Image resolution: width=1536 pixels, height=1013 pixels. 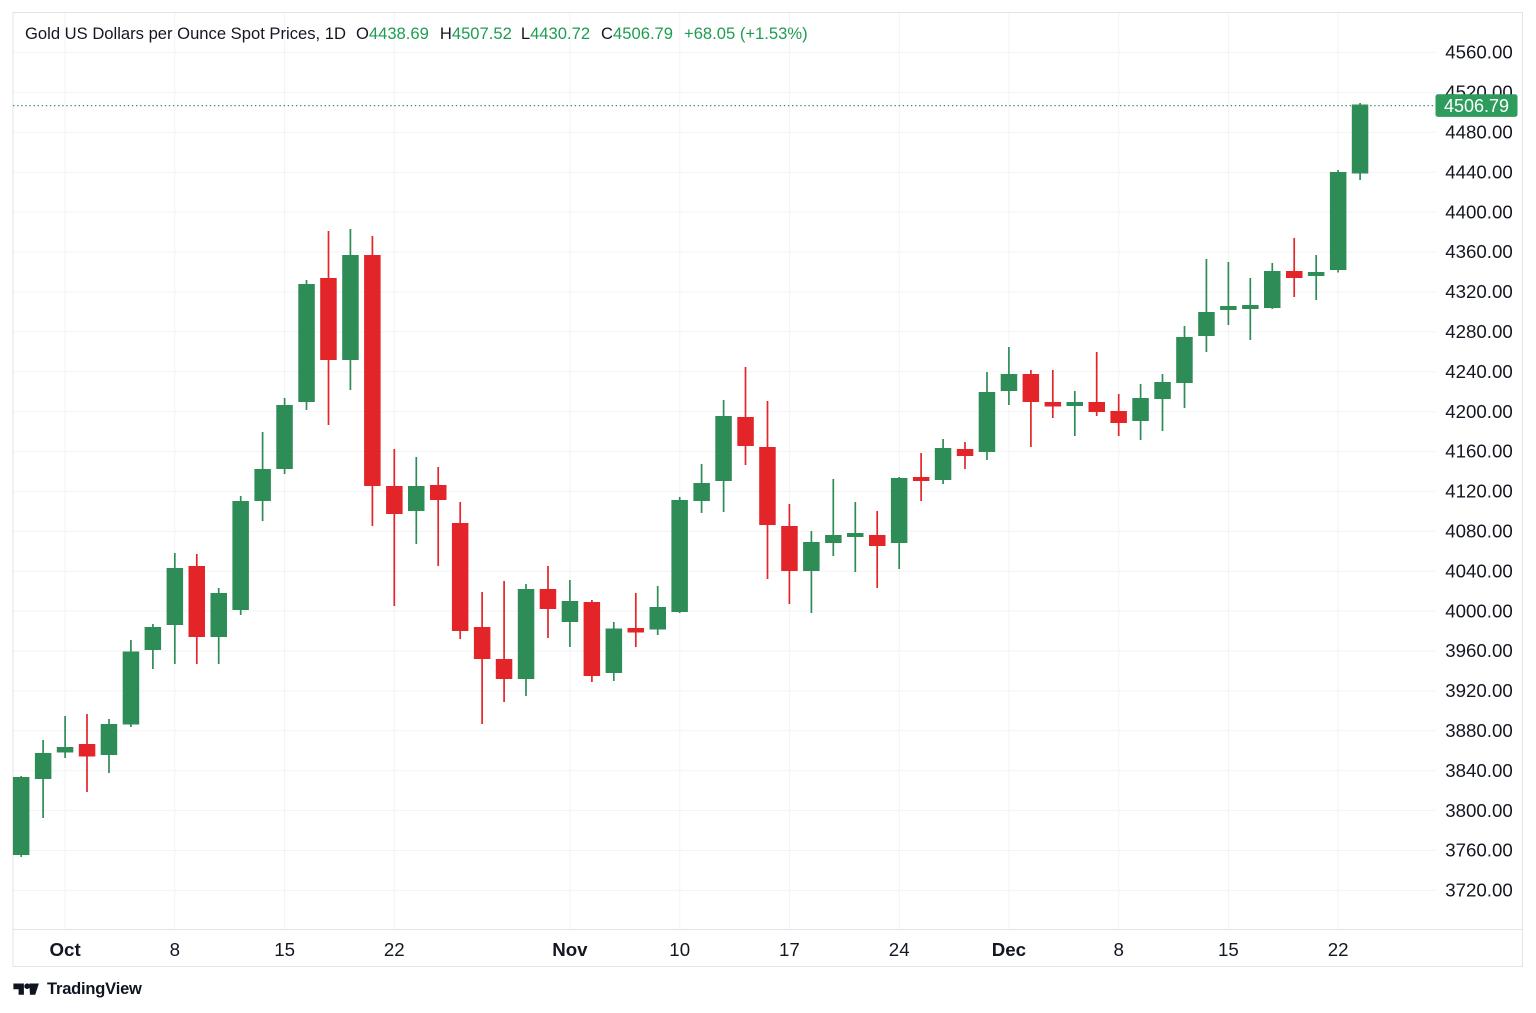 What do you see at coordinates (65, 949) in the screenshot?
I see `svg-text: Oct` at bounding box center [65, 949].